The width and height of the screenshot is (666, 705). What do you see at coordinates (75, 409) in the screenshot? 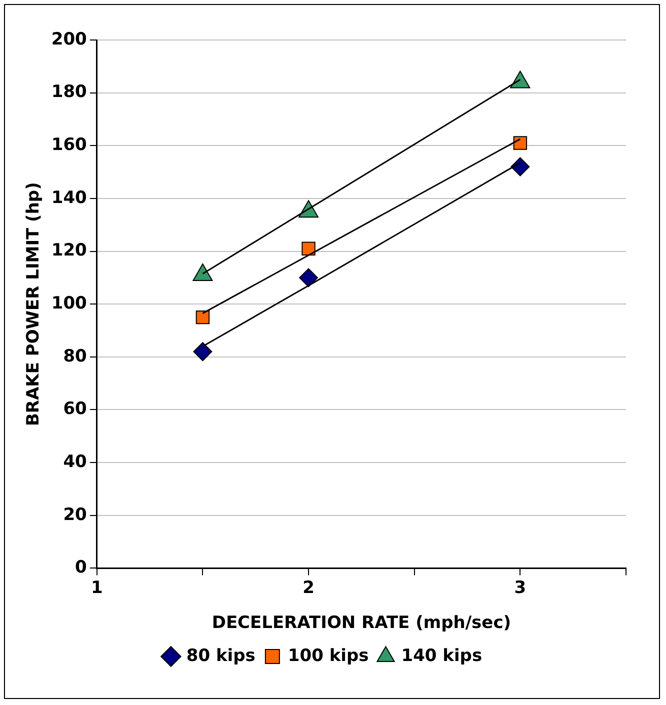
I see `y-tick-label: 60` at bounding box center [75, 409].